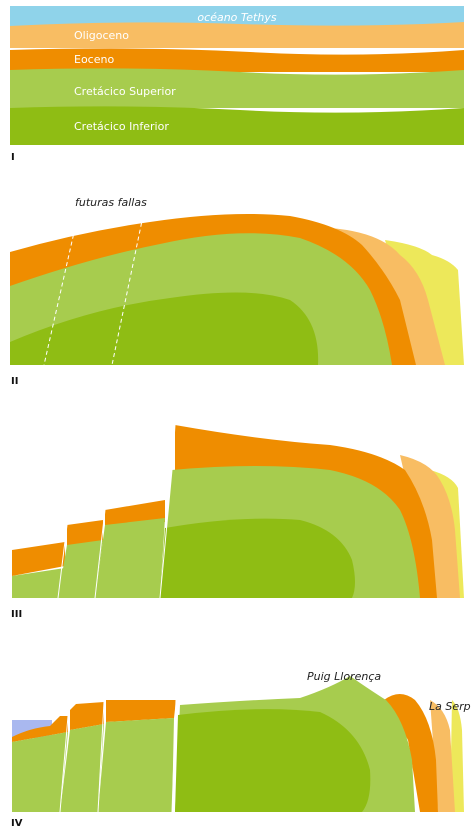 The width and height of the screenshot is (474, 829). What do you see at coordinates (13, 157) in the screenshot?
I see `stage-label-i: I` at bounding box center [13, 157].